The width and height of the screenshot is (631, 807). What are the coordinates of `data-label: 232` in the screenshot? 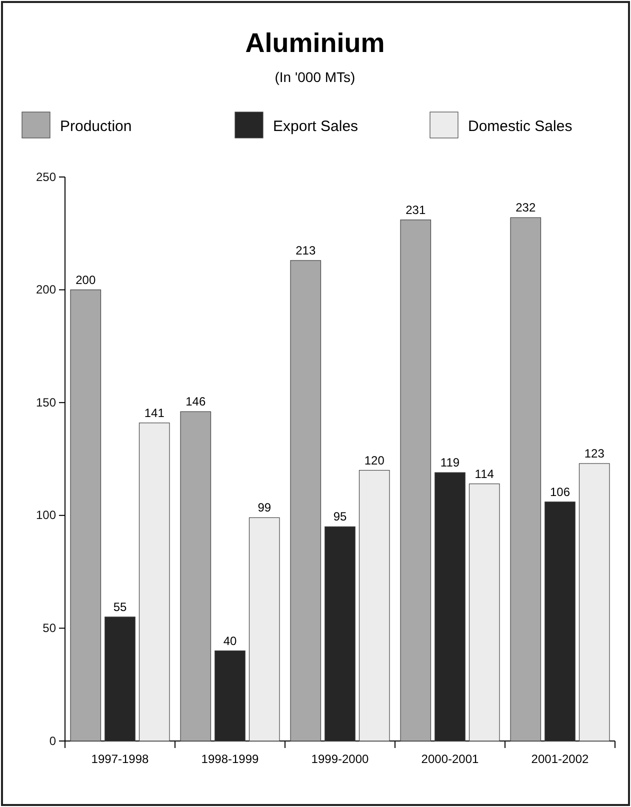 It's located at (526, 207).